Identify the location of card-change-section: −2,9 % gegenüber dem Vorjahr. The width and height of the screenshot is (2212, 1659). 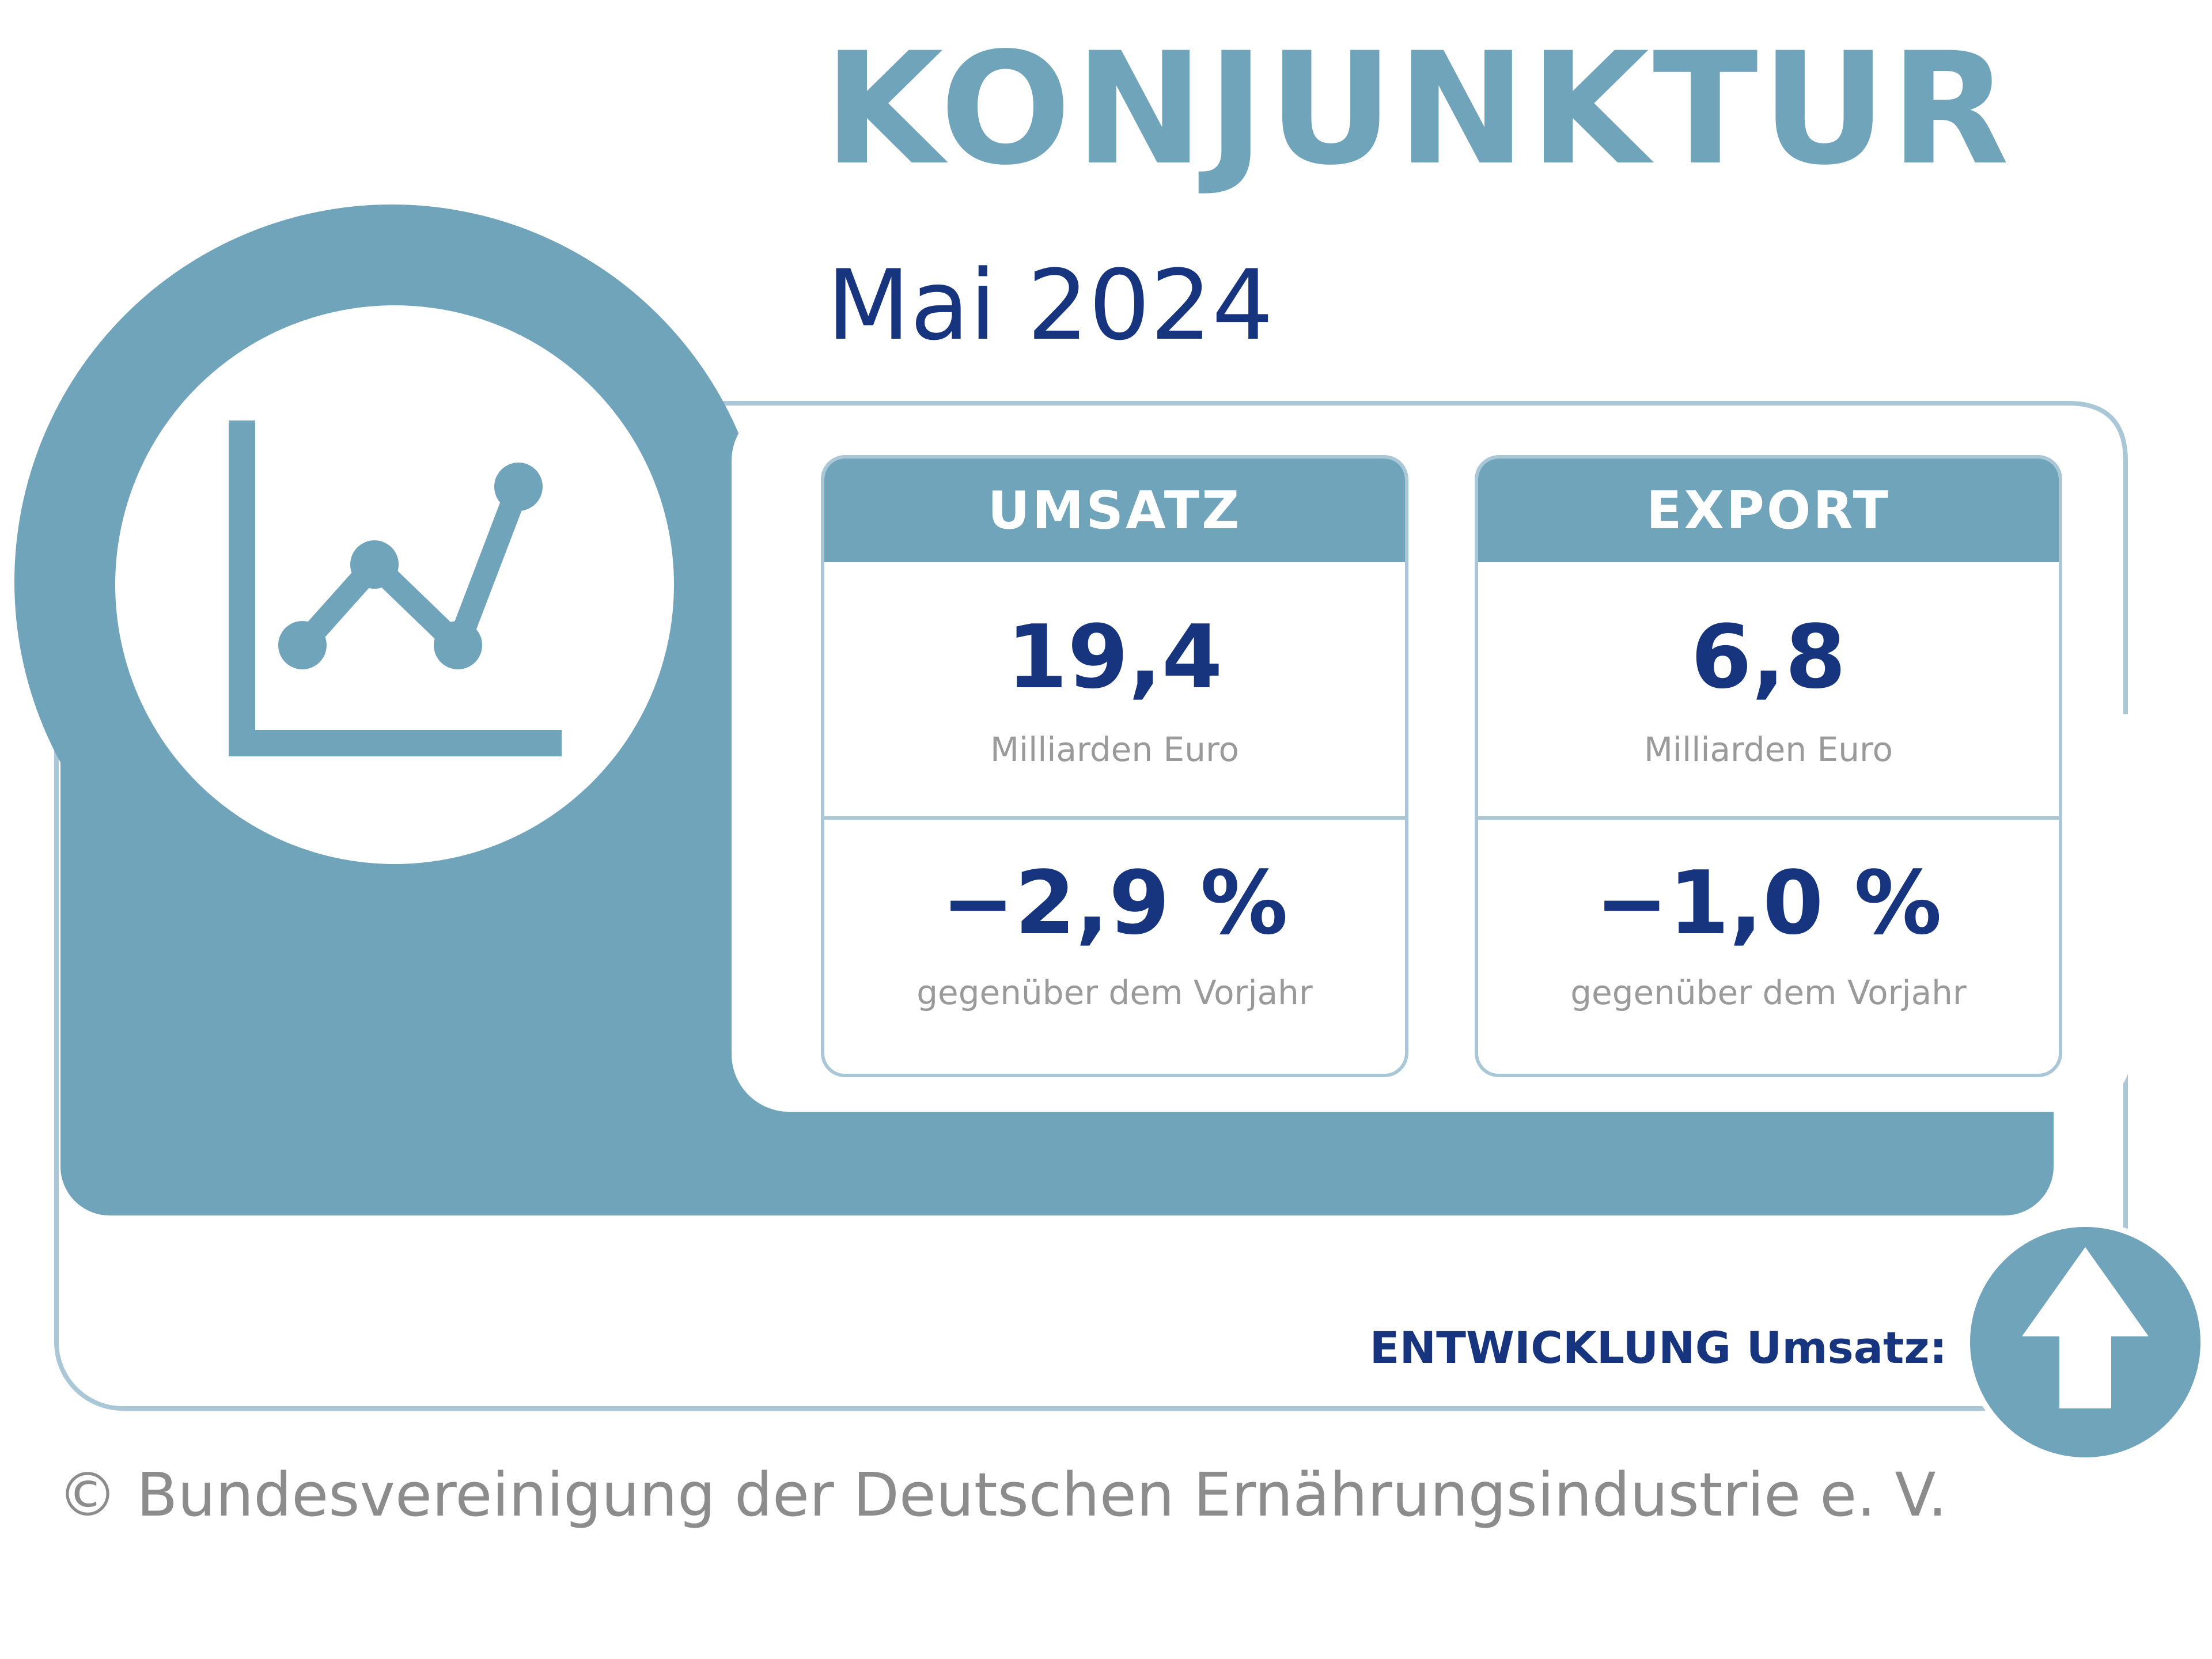
(1114, 947).